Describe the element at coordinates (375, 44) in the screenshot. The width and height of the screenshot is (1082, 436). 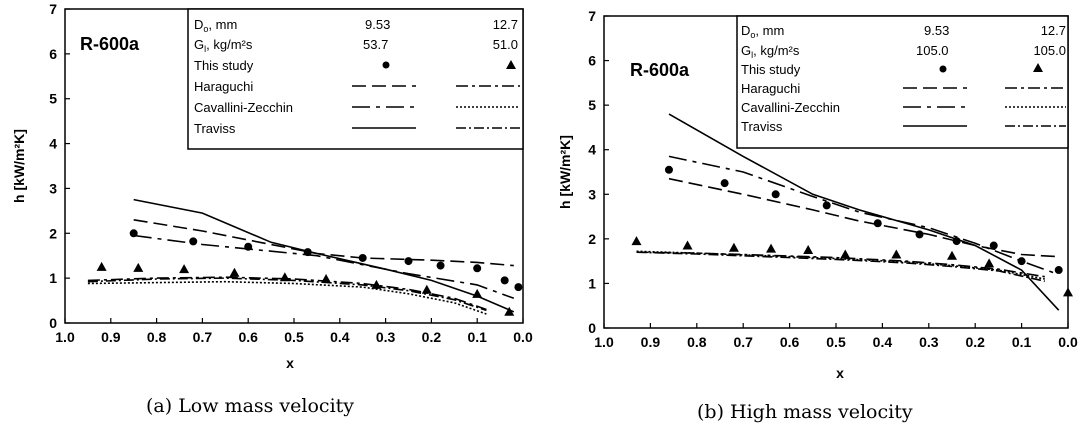
I see `legend-g-value-1: 53.7` at that location.